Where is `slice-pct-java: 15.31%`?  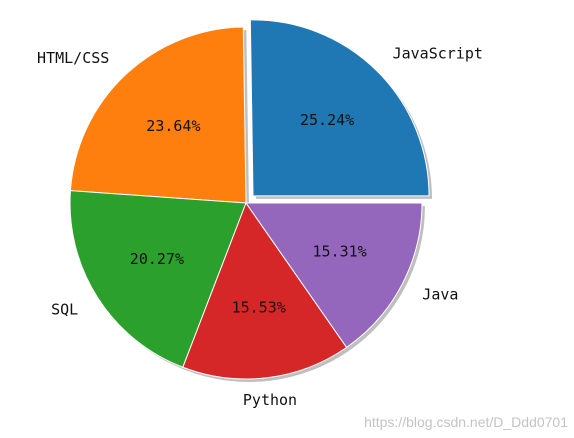
slice-pct-java: 15.31% is located at coordinates (340, 251).